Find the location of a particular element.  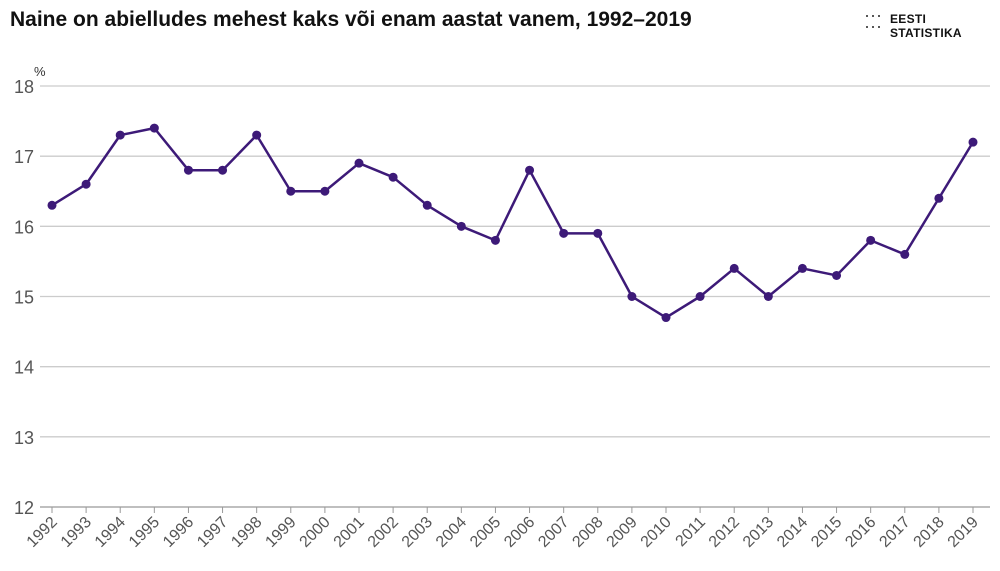

x-tick-label: 2004 is located at coordinates (451, 532).